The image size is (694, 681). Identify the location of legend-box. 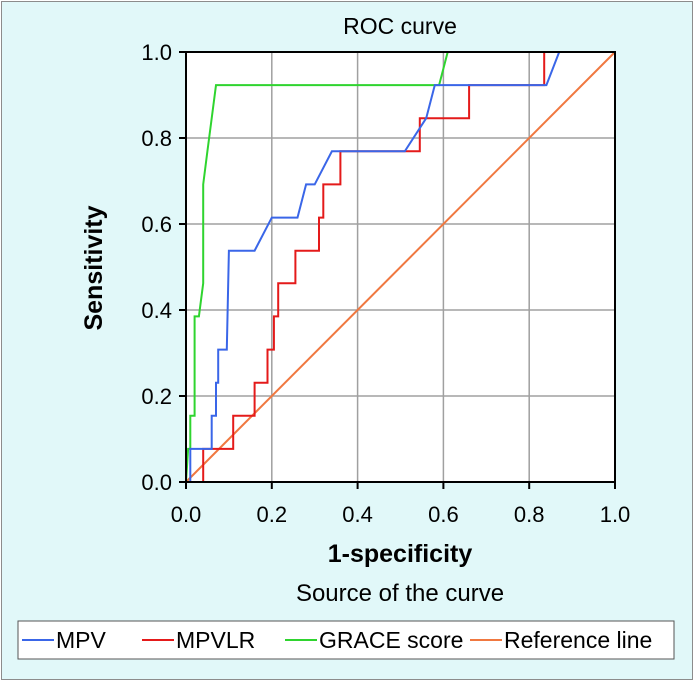
(346, 640).